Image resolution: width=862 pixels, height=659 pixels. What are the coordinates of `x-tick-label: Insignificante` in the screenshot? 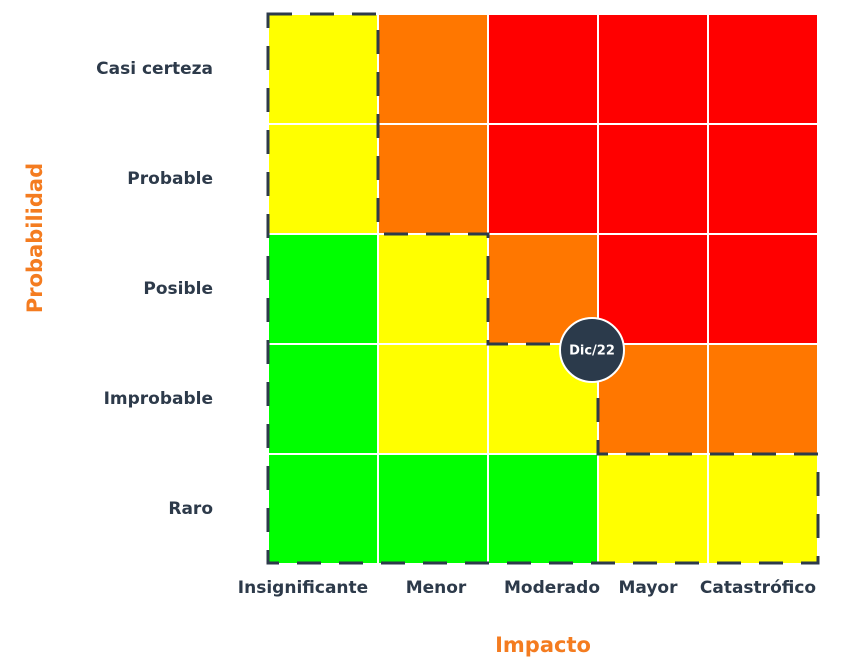 It's located at (303, 588).